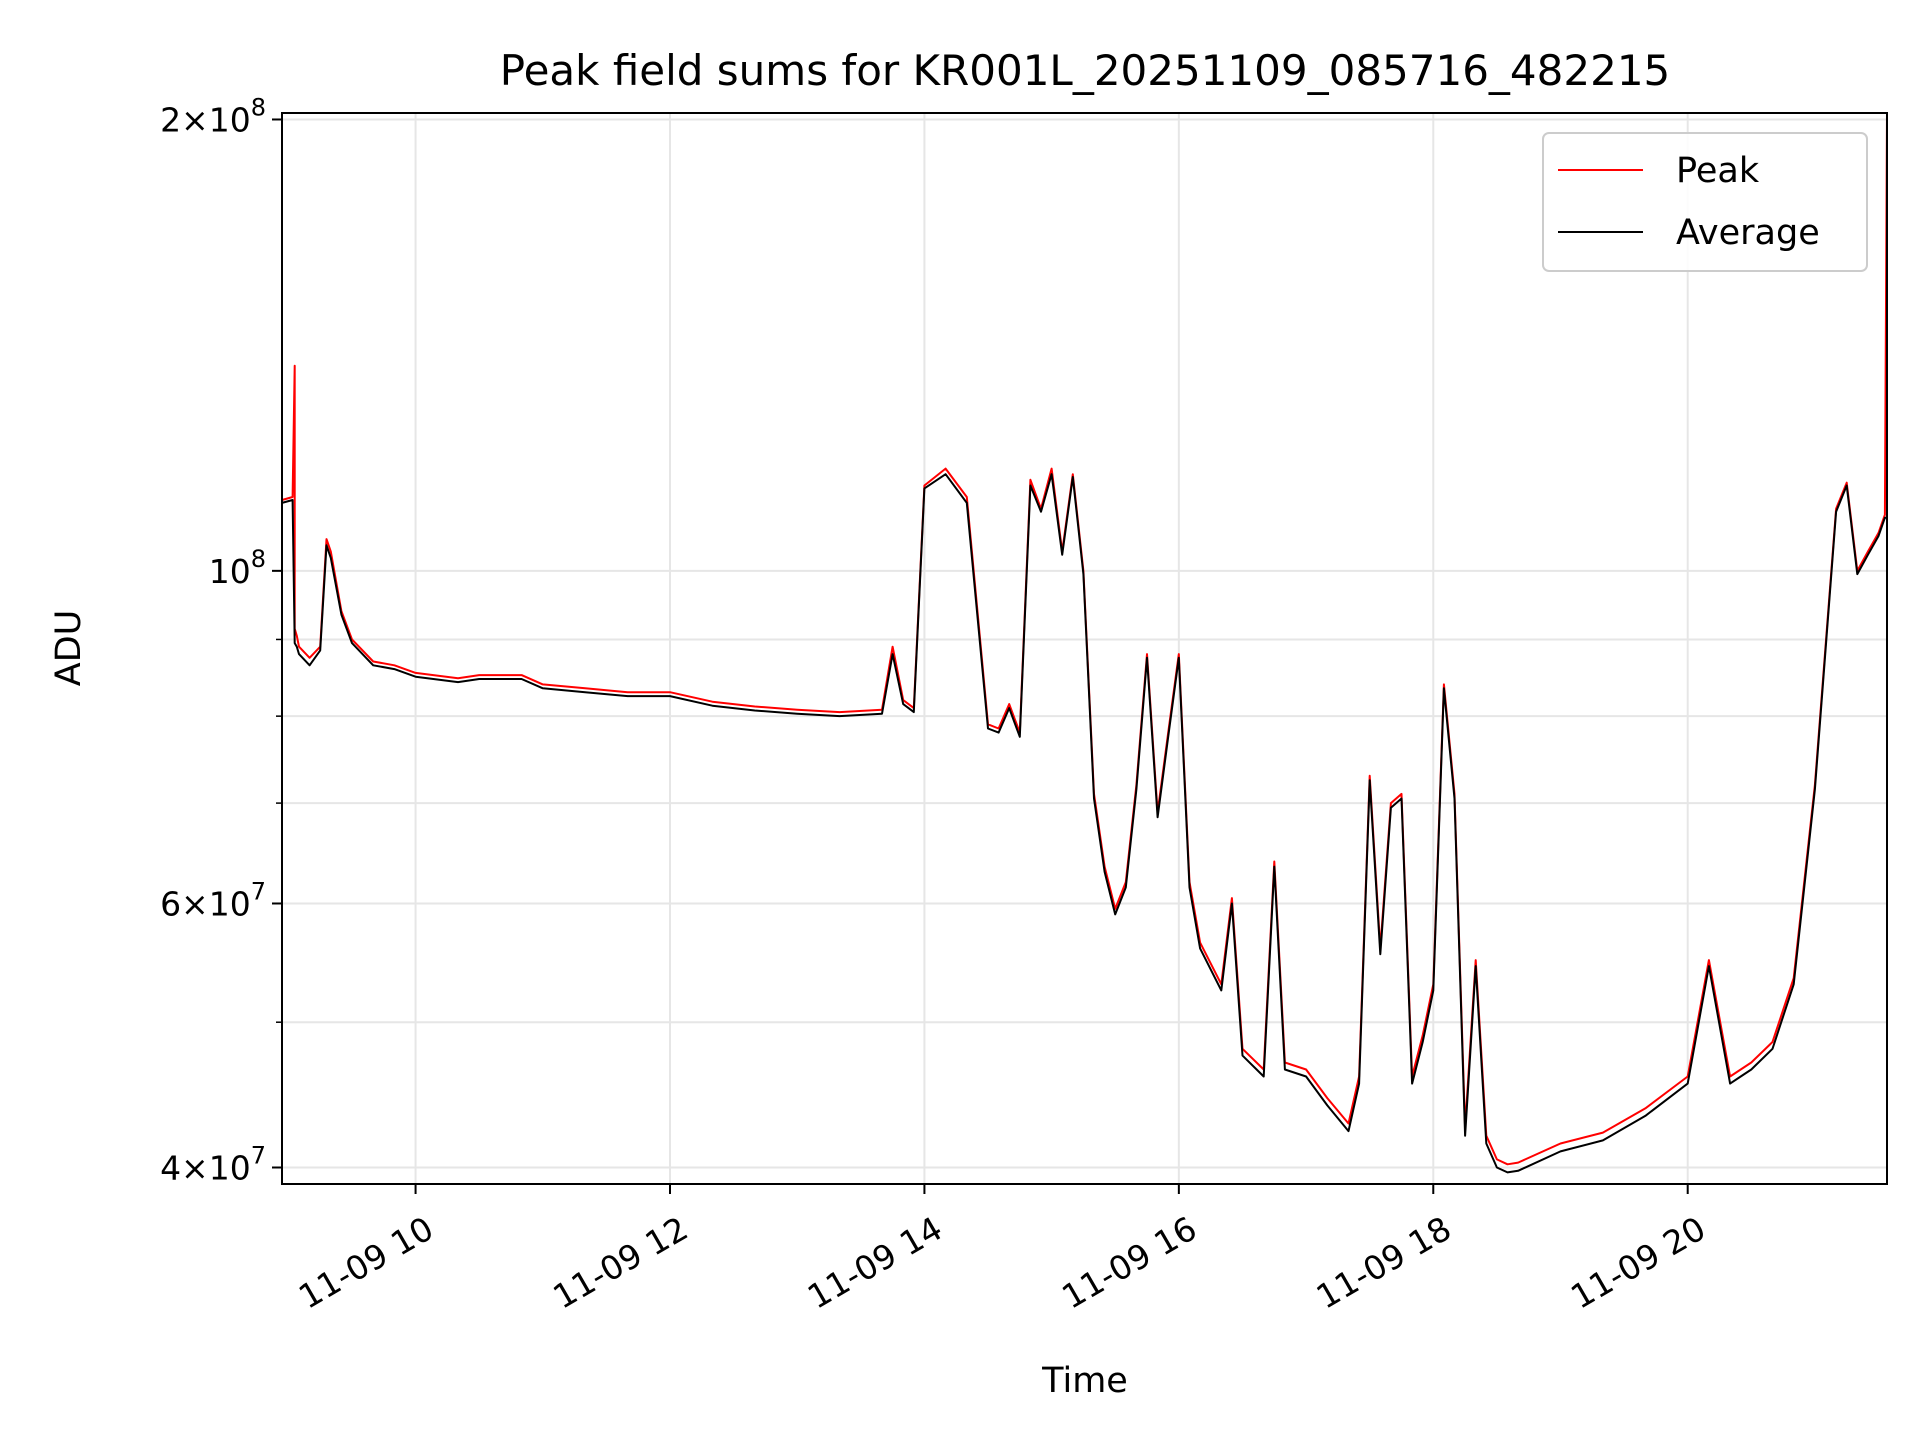 This screenshot has width=1920, height=1440. What do you see at coordinates (1748, 233) in the screenshot?
I see `legend-label-average: Average` at bounding box center [1748, 233].